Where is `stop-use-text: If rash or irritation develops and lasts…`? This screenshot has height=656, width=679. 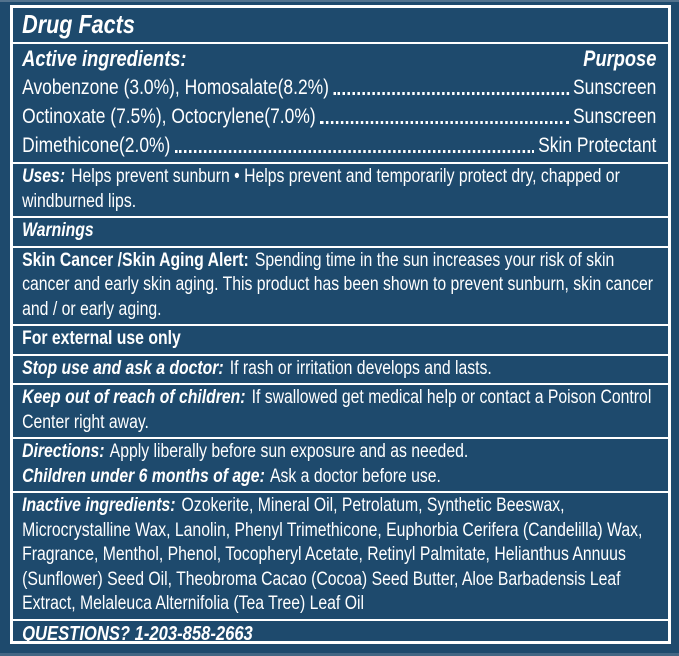 stop-use-text: If rash or irritation develops and lasts… is located at coordinates (360, 368).